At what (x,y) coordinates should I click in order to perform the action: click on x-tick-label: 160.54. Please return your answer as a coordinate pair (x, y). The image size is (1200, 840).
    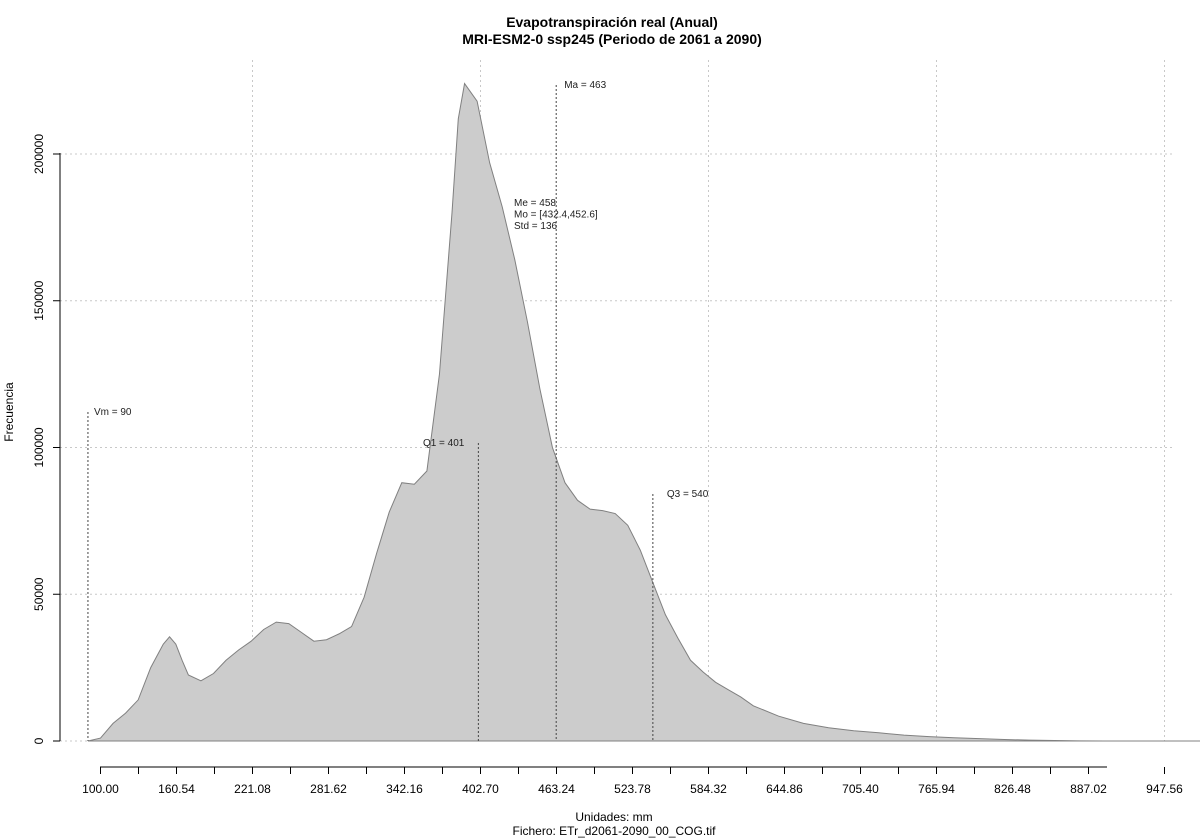
    Looking at the image, I should click on (176, 789).